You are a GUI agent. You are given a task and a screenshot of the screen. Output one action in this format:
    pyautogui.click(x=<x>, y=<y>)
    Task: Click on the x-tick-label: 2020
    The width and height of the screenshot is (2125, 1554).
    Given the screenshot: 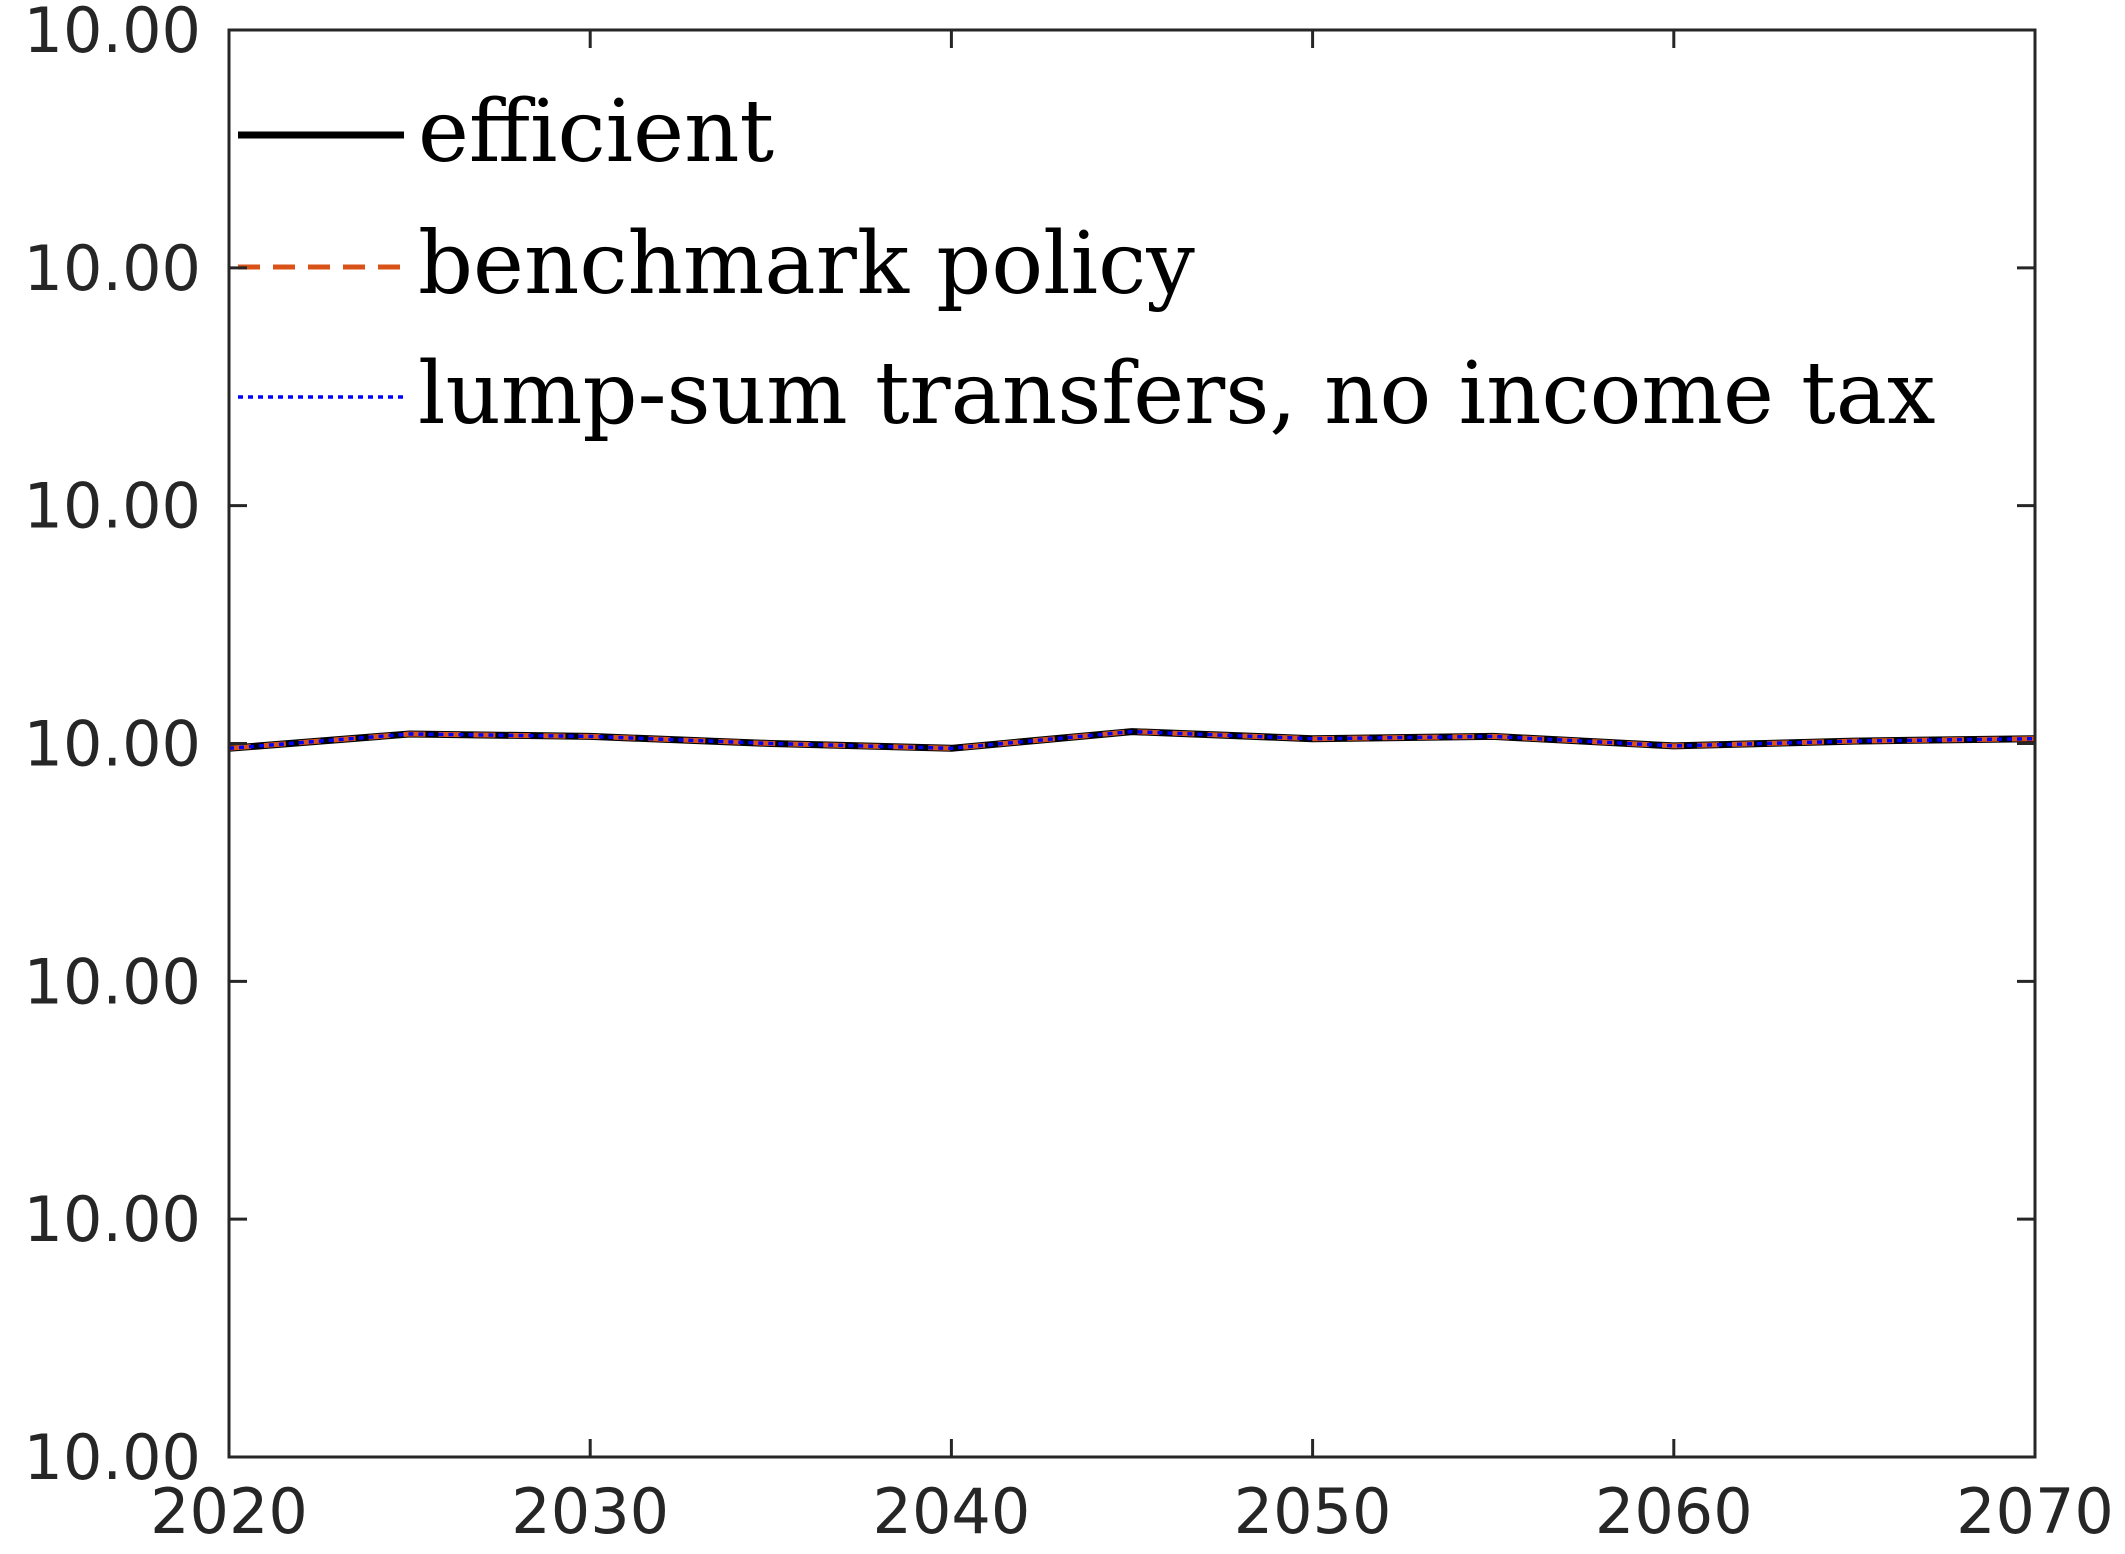 What is the action you would take?
    pyautogui.click(x=229, y=1511)
    